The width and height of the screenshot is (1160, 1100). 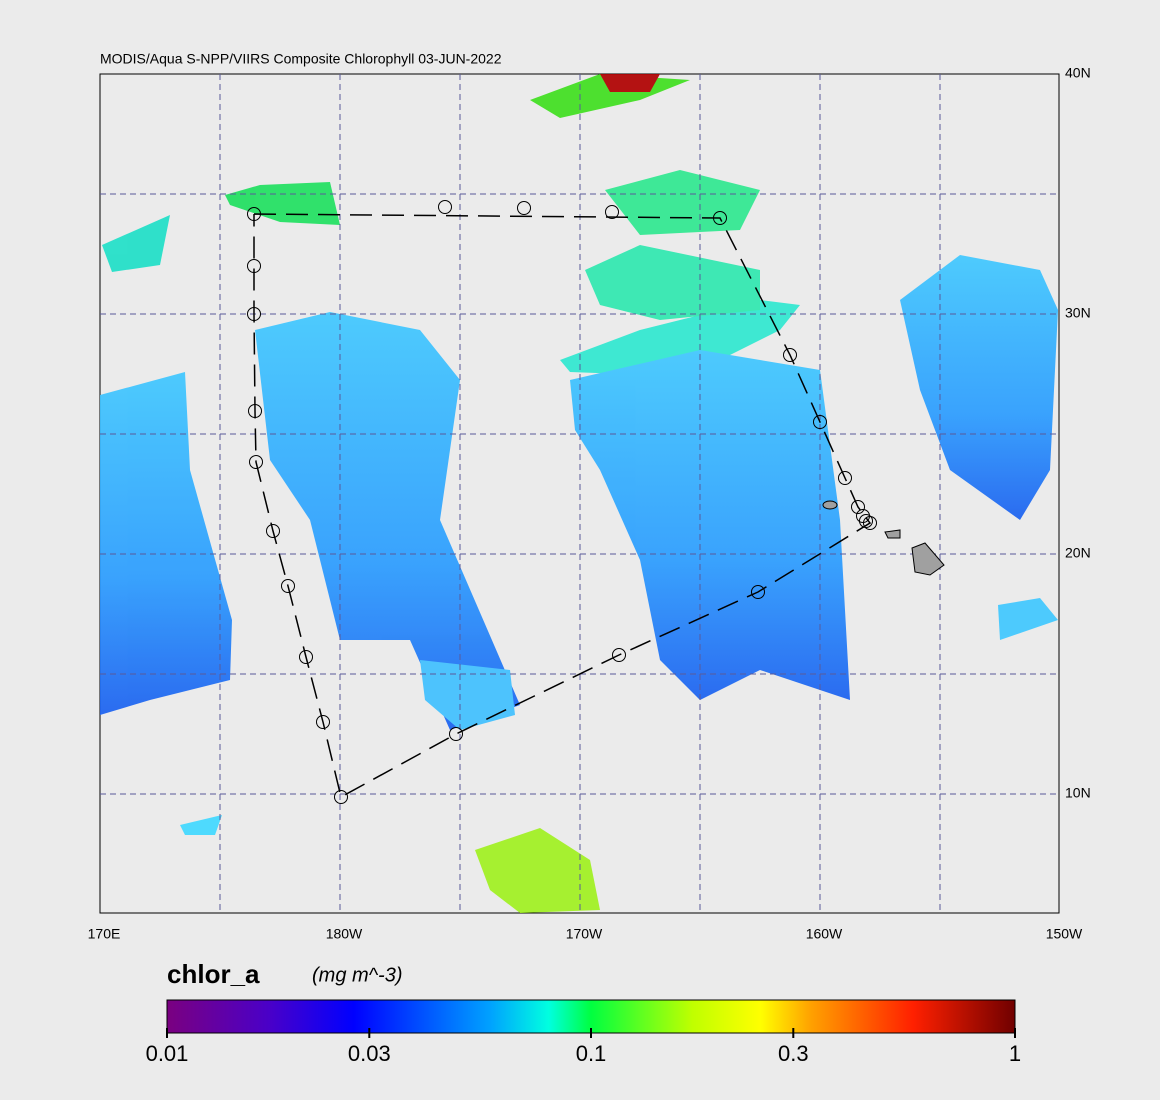 What do you see at coordinates (104, 934) in the screenshot?
I see `lon-label: 170E` at bounding box center [104, 934].